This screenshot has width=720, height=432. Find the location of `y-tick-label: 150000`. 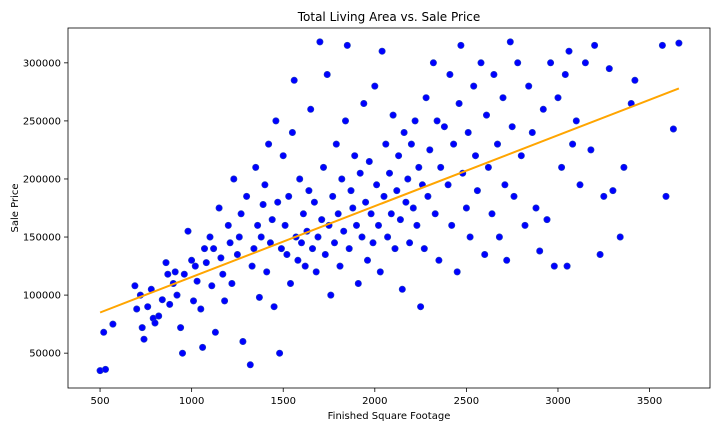

y-tick-label: 150000 is located at coordinates (42, 238).